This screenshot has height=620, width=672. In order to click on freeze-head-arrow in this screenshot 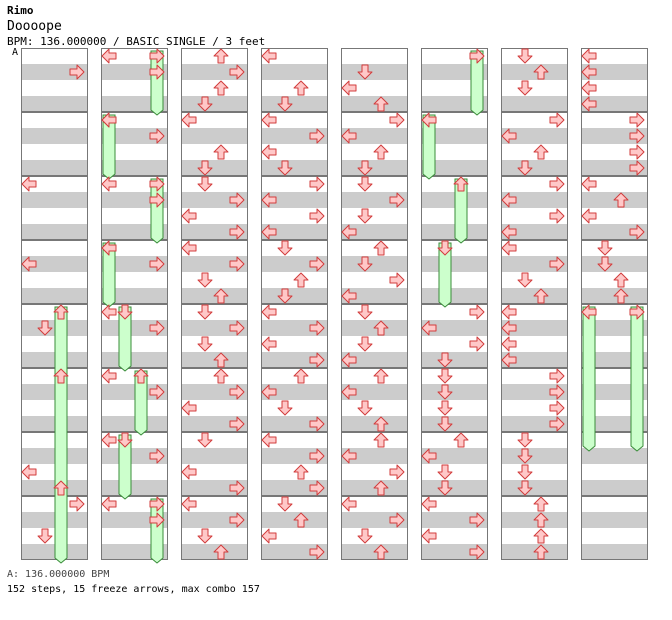, I will do `click(589, 312)`.